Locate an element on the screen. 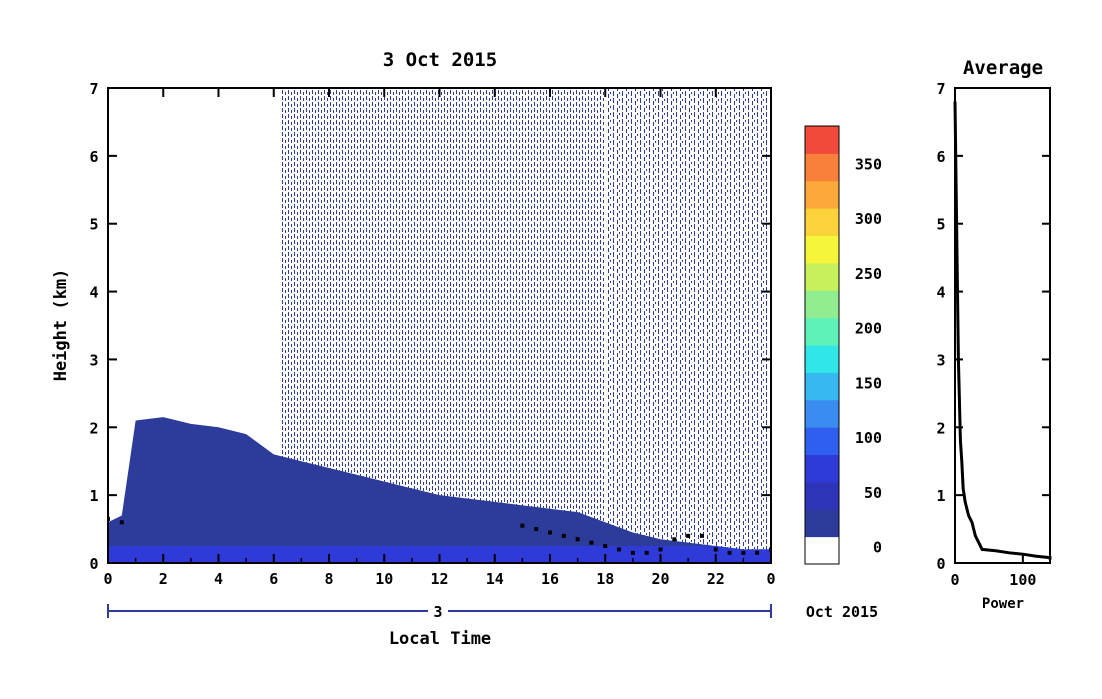 The image size is (1102, 699). average-x-ticks: 0 100 is located at coordinates (993, 572).